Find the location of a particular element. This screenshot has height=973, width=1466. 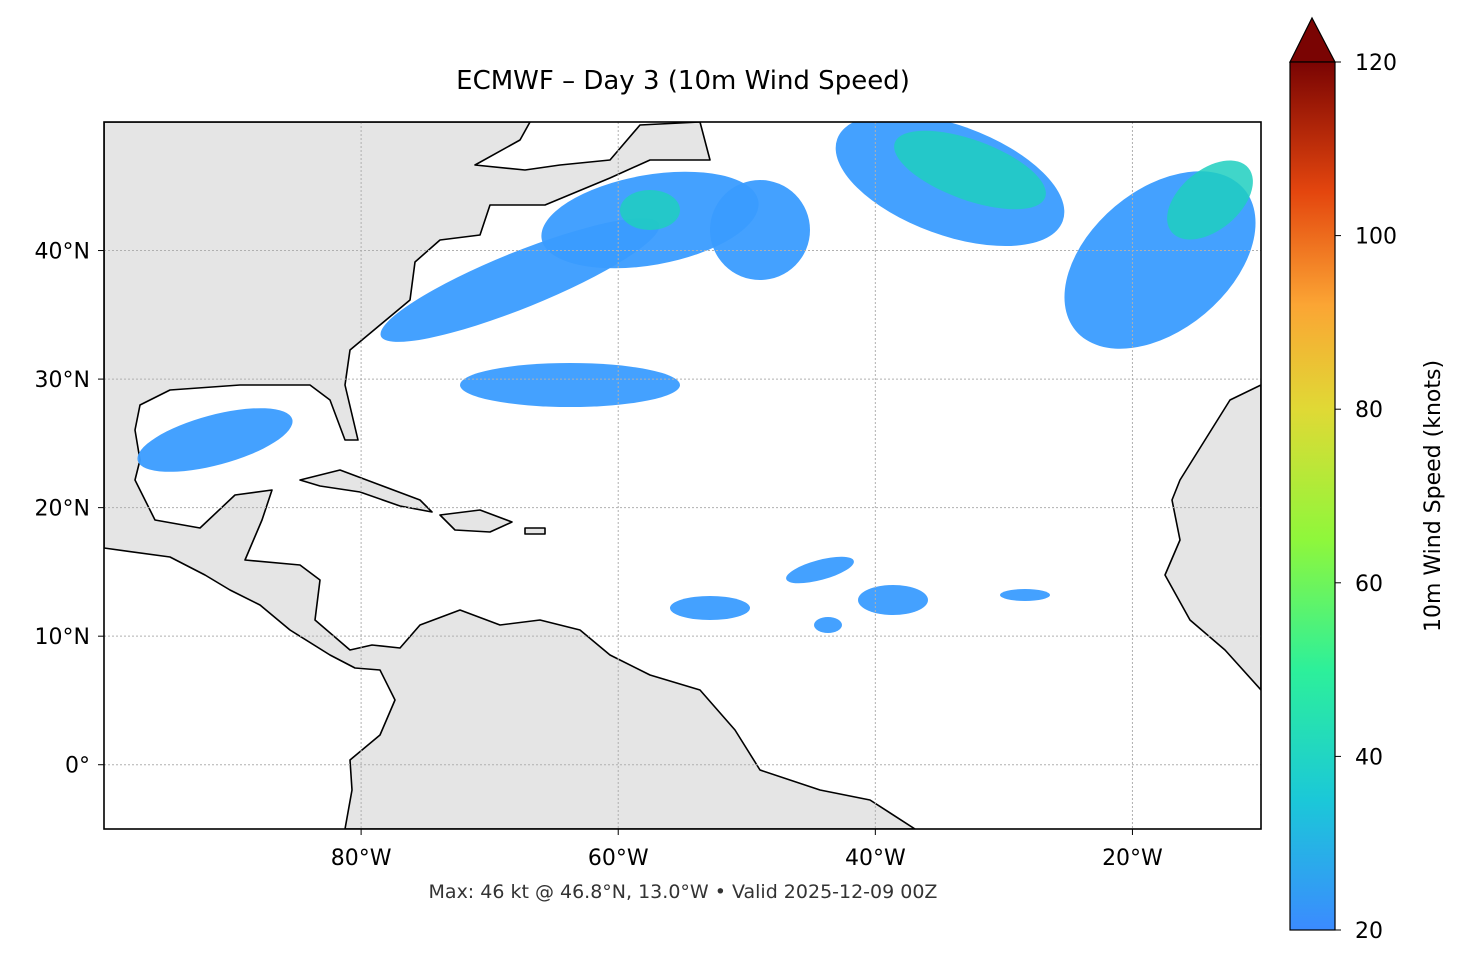

colorbar-tick-label: 100 is located at coordinates (1376, 237).